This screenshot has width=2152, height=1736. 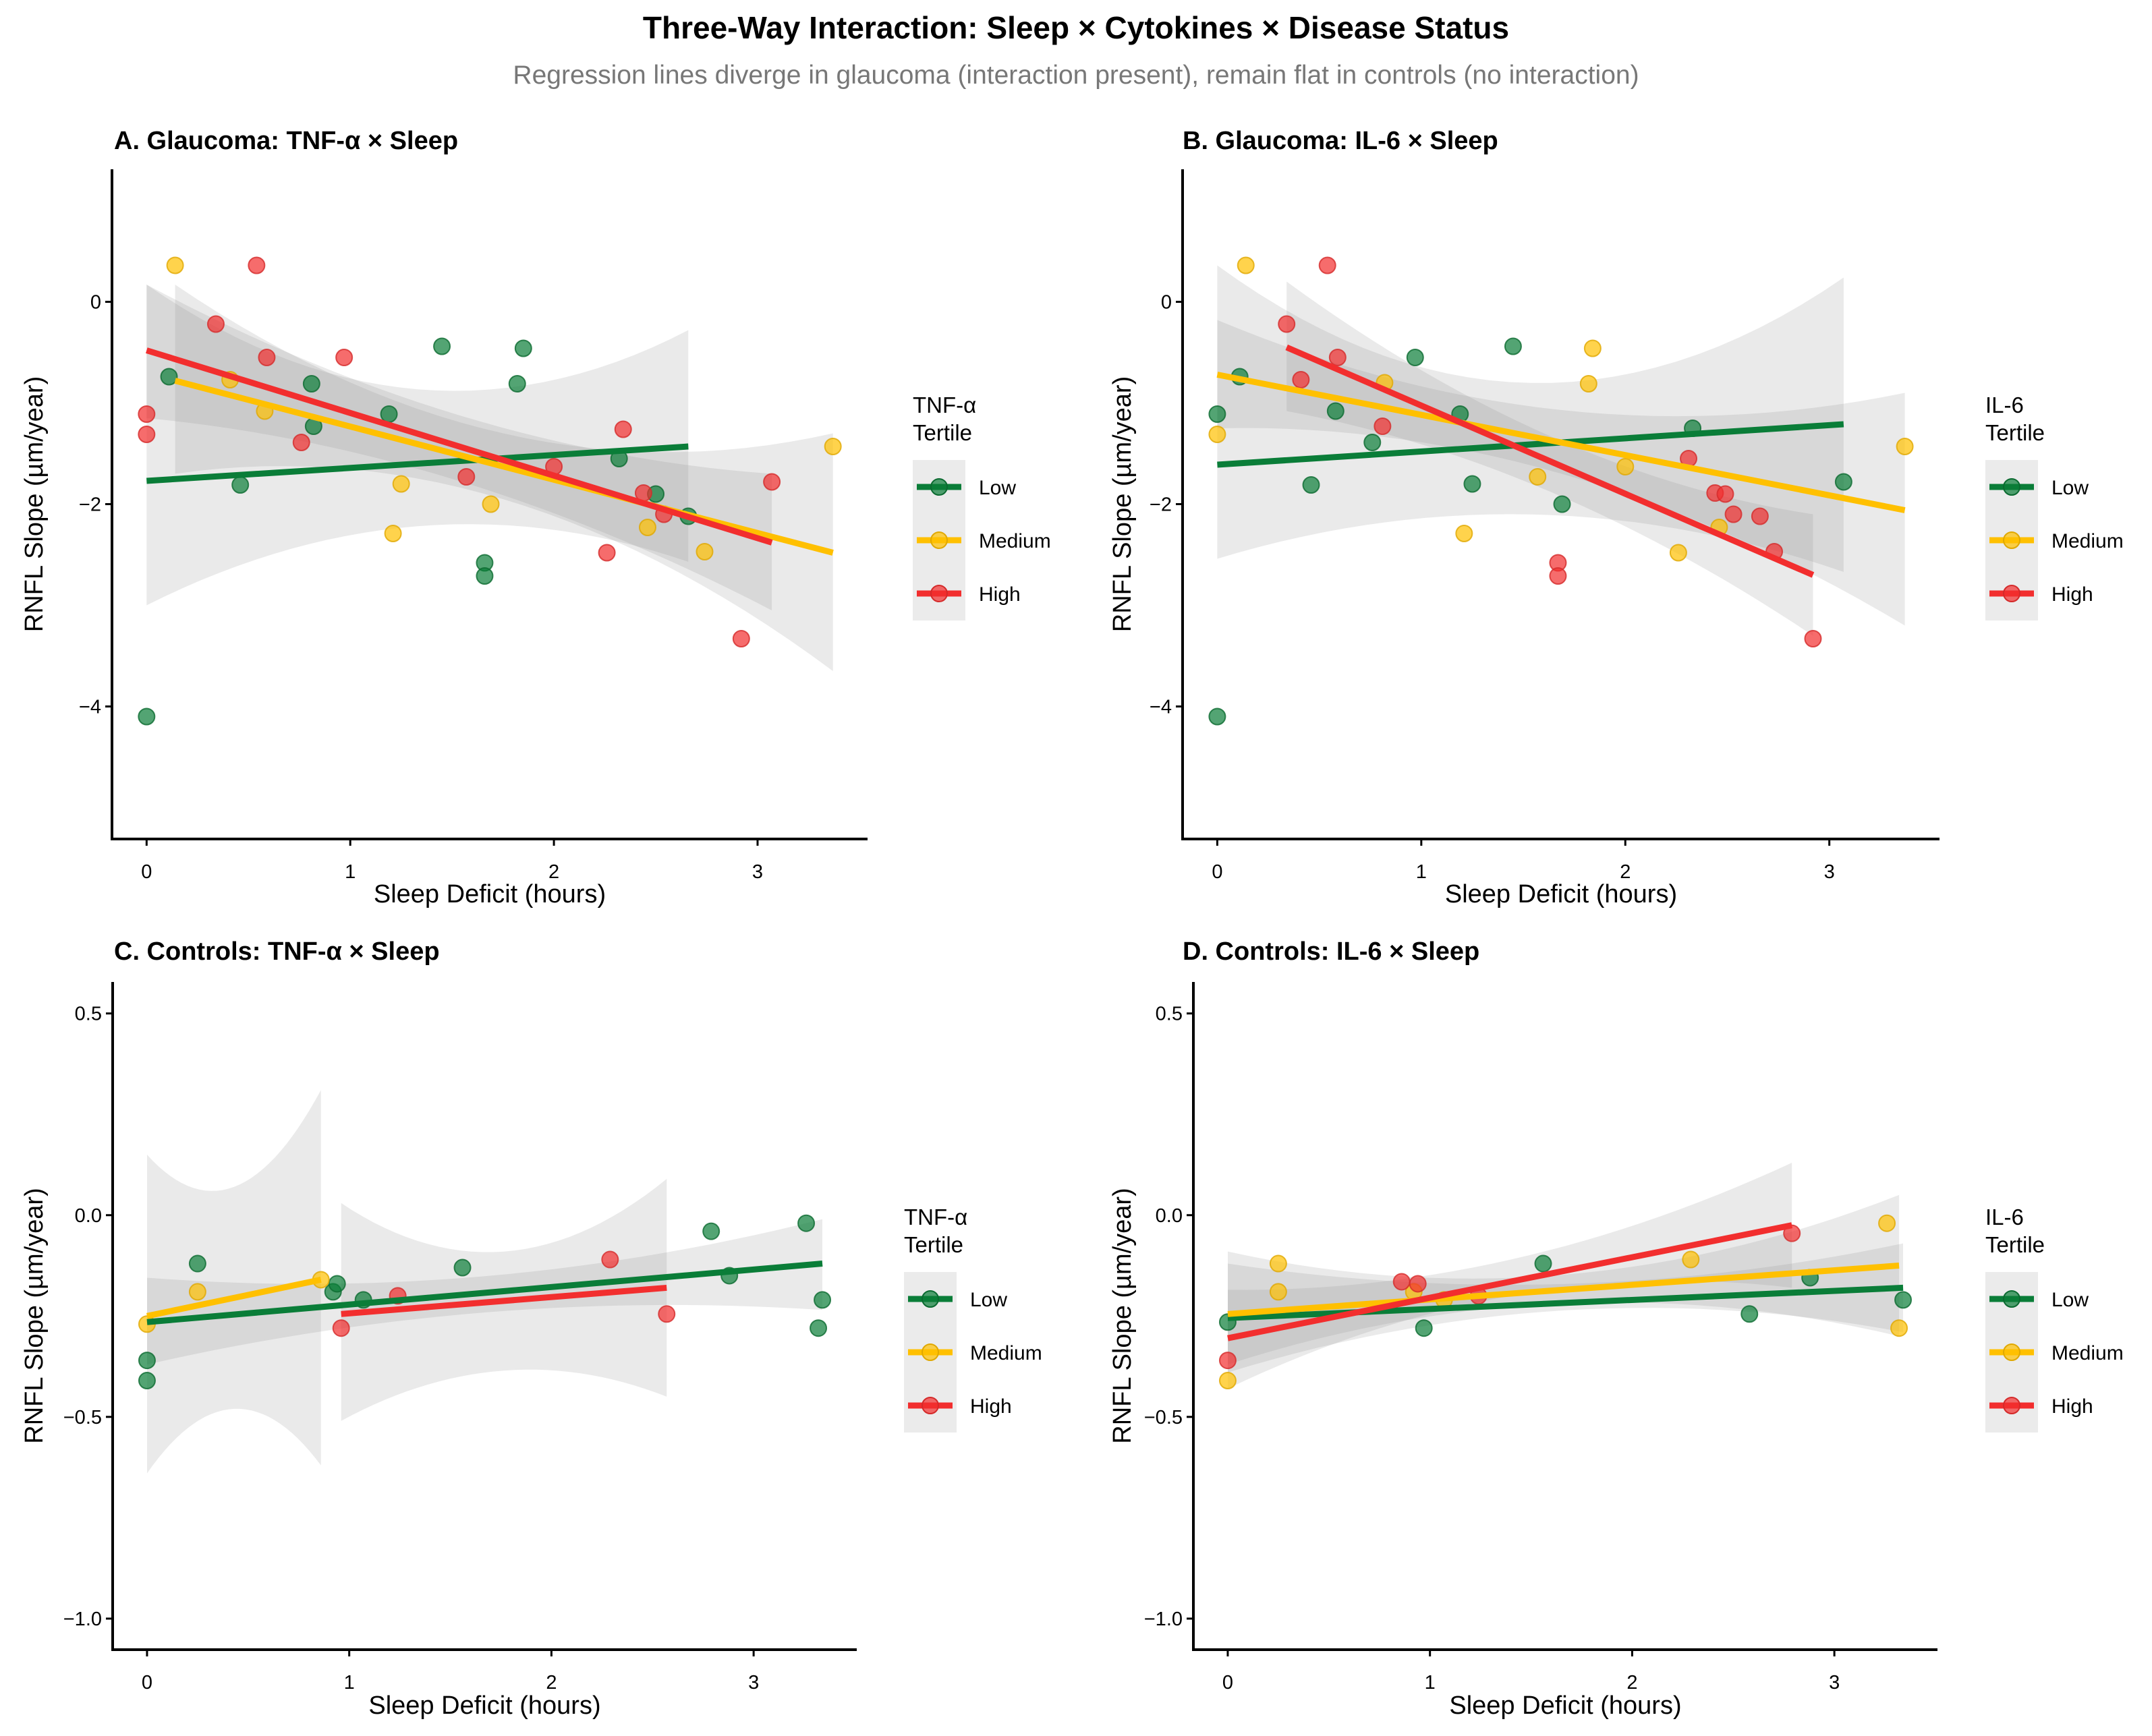 I want to click on legend: IL-6 Tertile Low Medium High, so click(x=2054, y=507).